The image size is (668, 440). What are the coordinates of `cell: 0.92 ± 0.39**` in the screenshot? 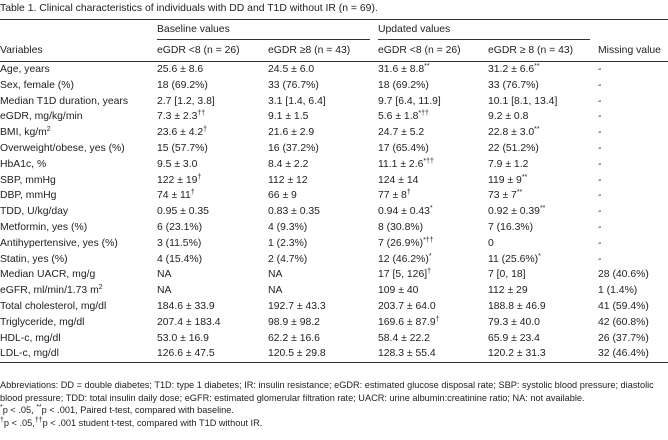 It's located at (543, 212).